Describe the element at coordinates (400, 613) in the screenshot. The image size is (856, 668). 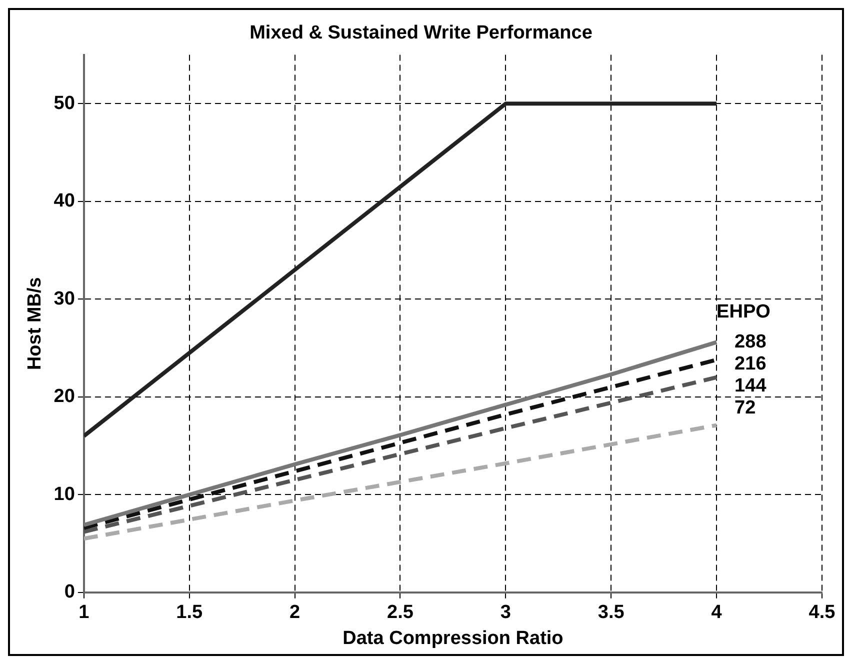
I see `x-tick-label: 2.5` at that location.